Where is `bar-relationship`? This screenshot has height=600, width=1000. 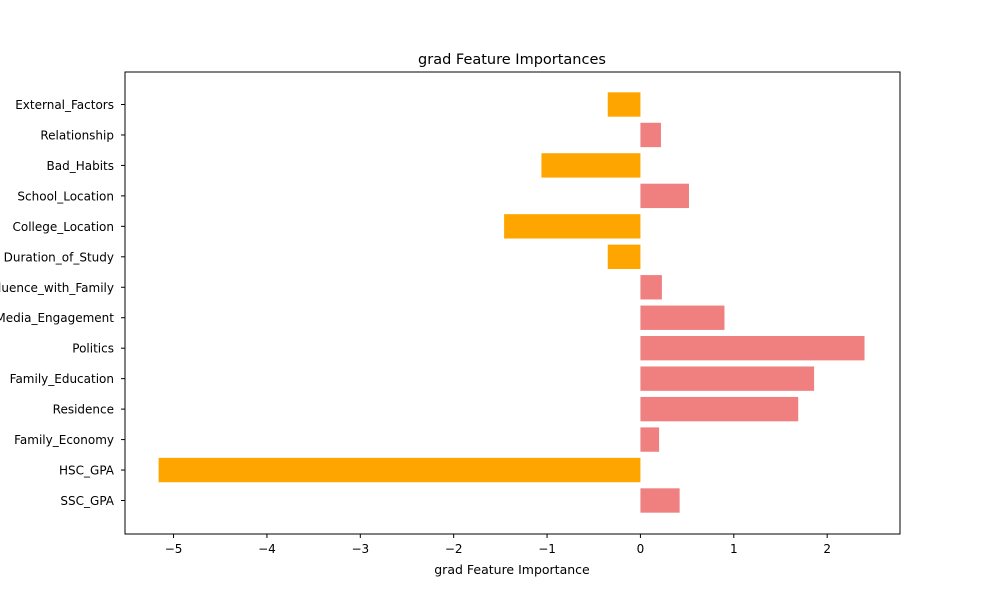
bar-relationship is located at coordinates (650, 135).